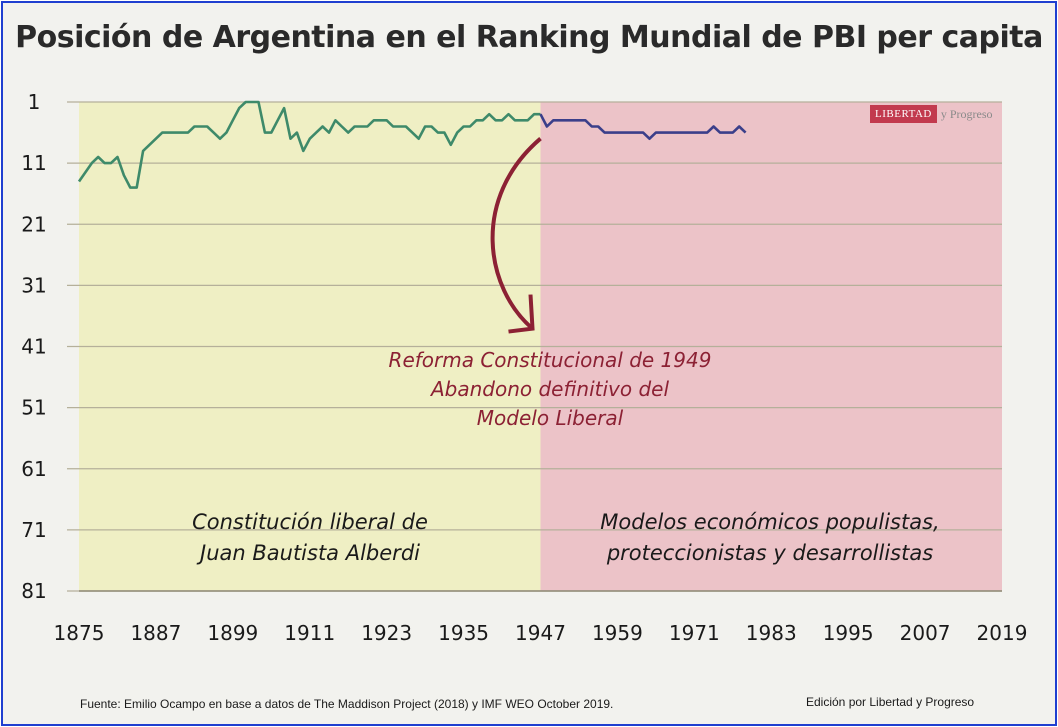  What do you see at coordinates (903, 114) in the screenshot?
I see `logo-box-text: LIBERTAD` at bounding box center [903, 114].